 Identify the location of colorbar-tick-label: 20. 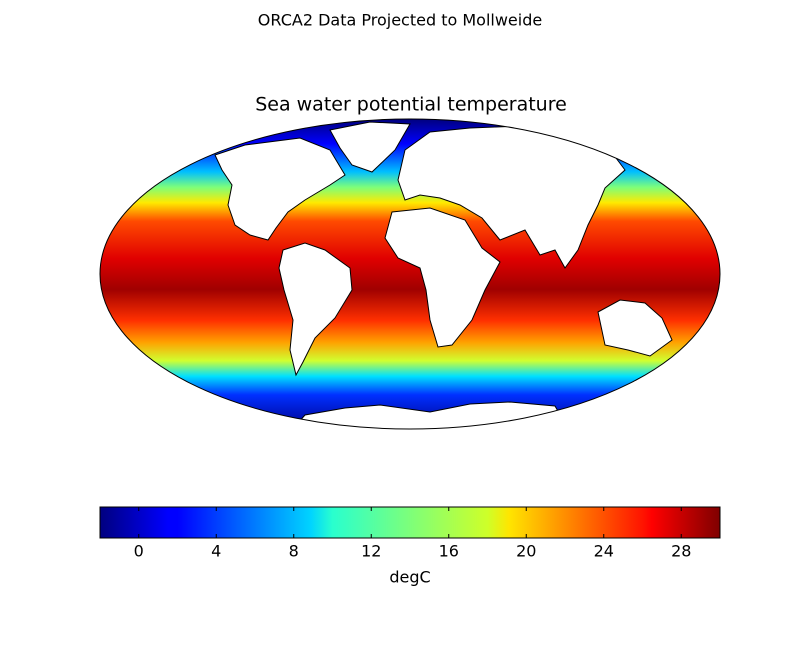
(526, 551).